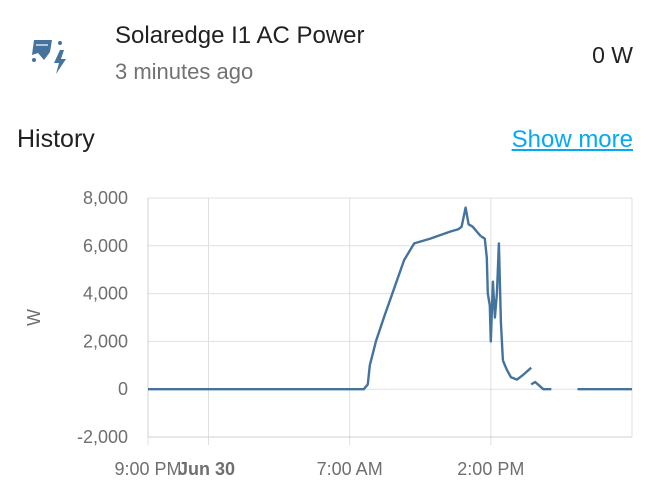  Describe the element at coordinates (612, 55) in the screenshot. I see `entity-state: 0 W` at that location.